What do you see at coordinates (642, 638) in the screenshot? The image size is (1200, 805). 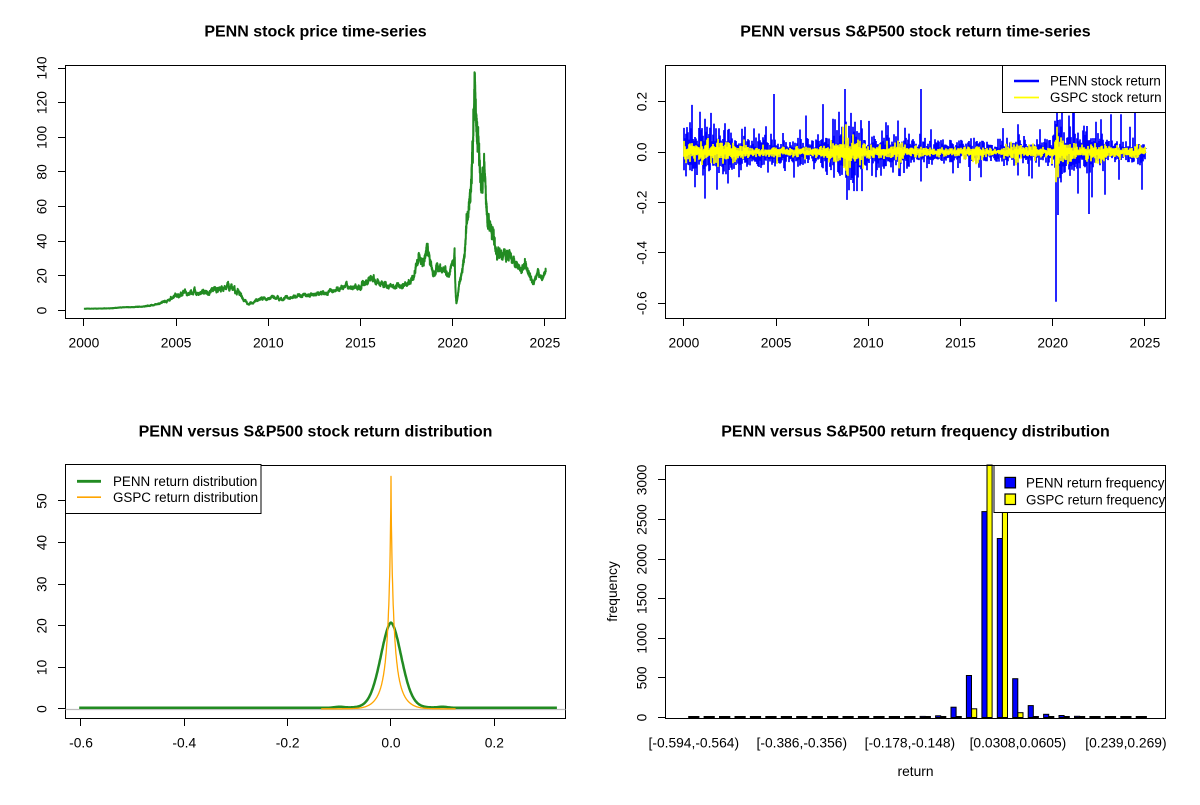 I see `svg-text: 1000` at bounding box center [642, 638].